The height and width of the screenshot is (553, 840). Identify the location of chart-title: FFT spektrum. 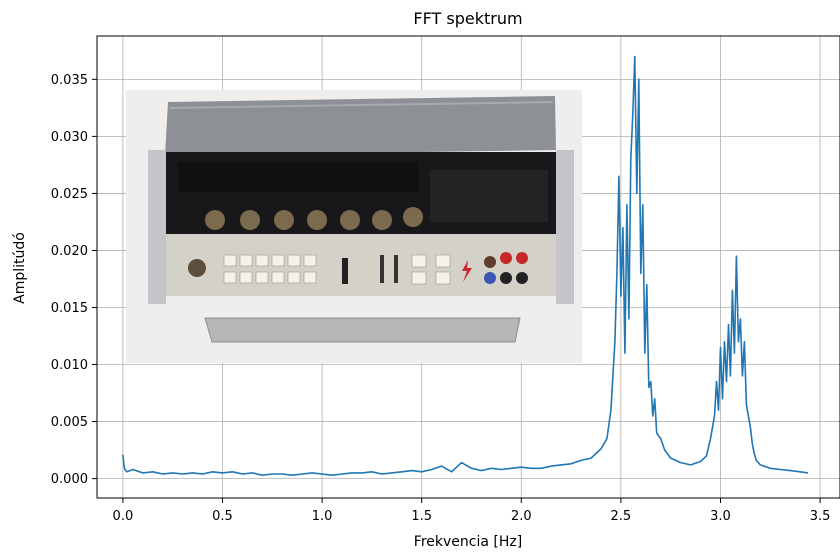
(467, 18).